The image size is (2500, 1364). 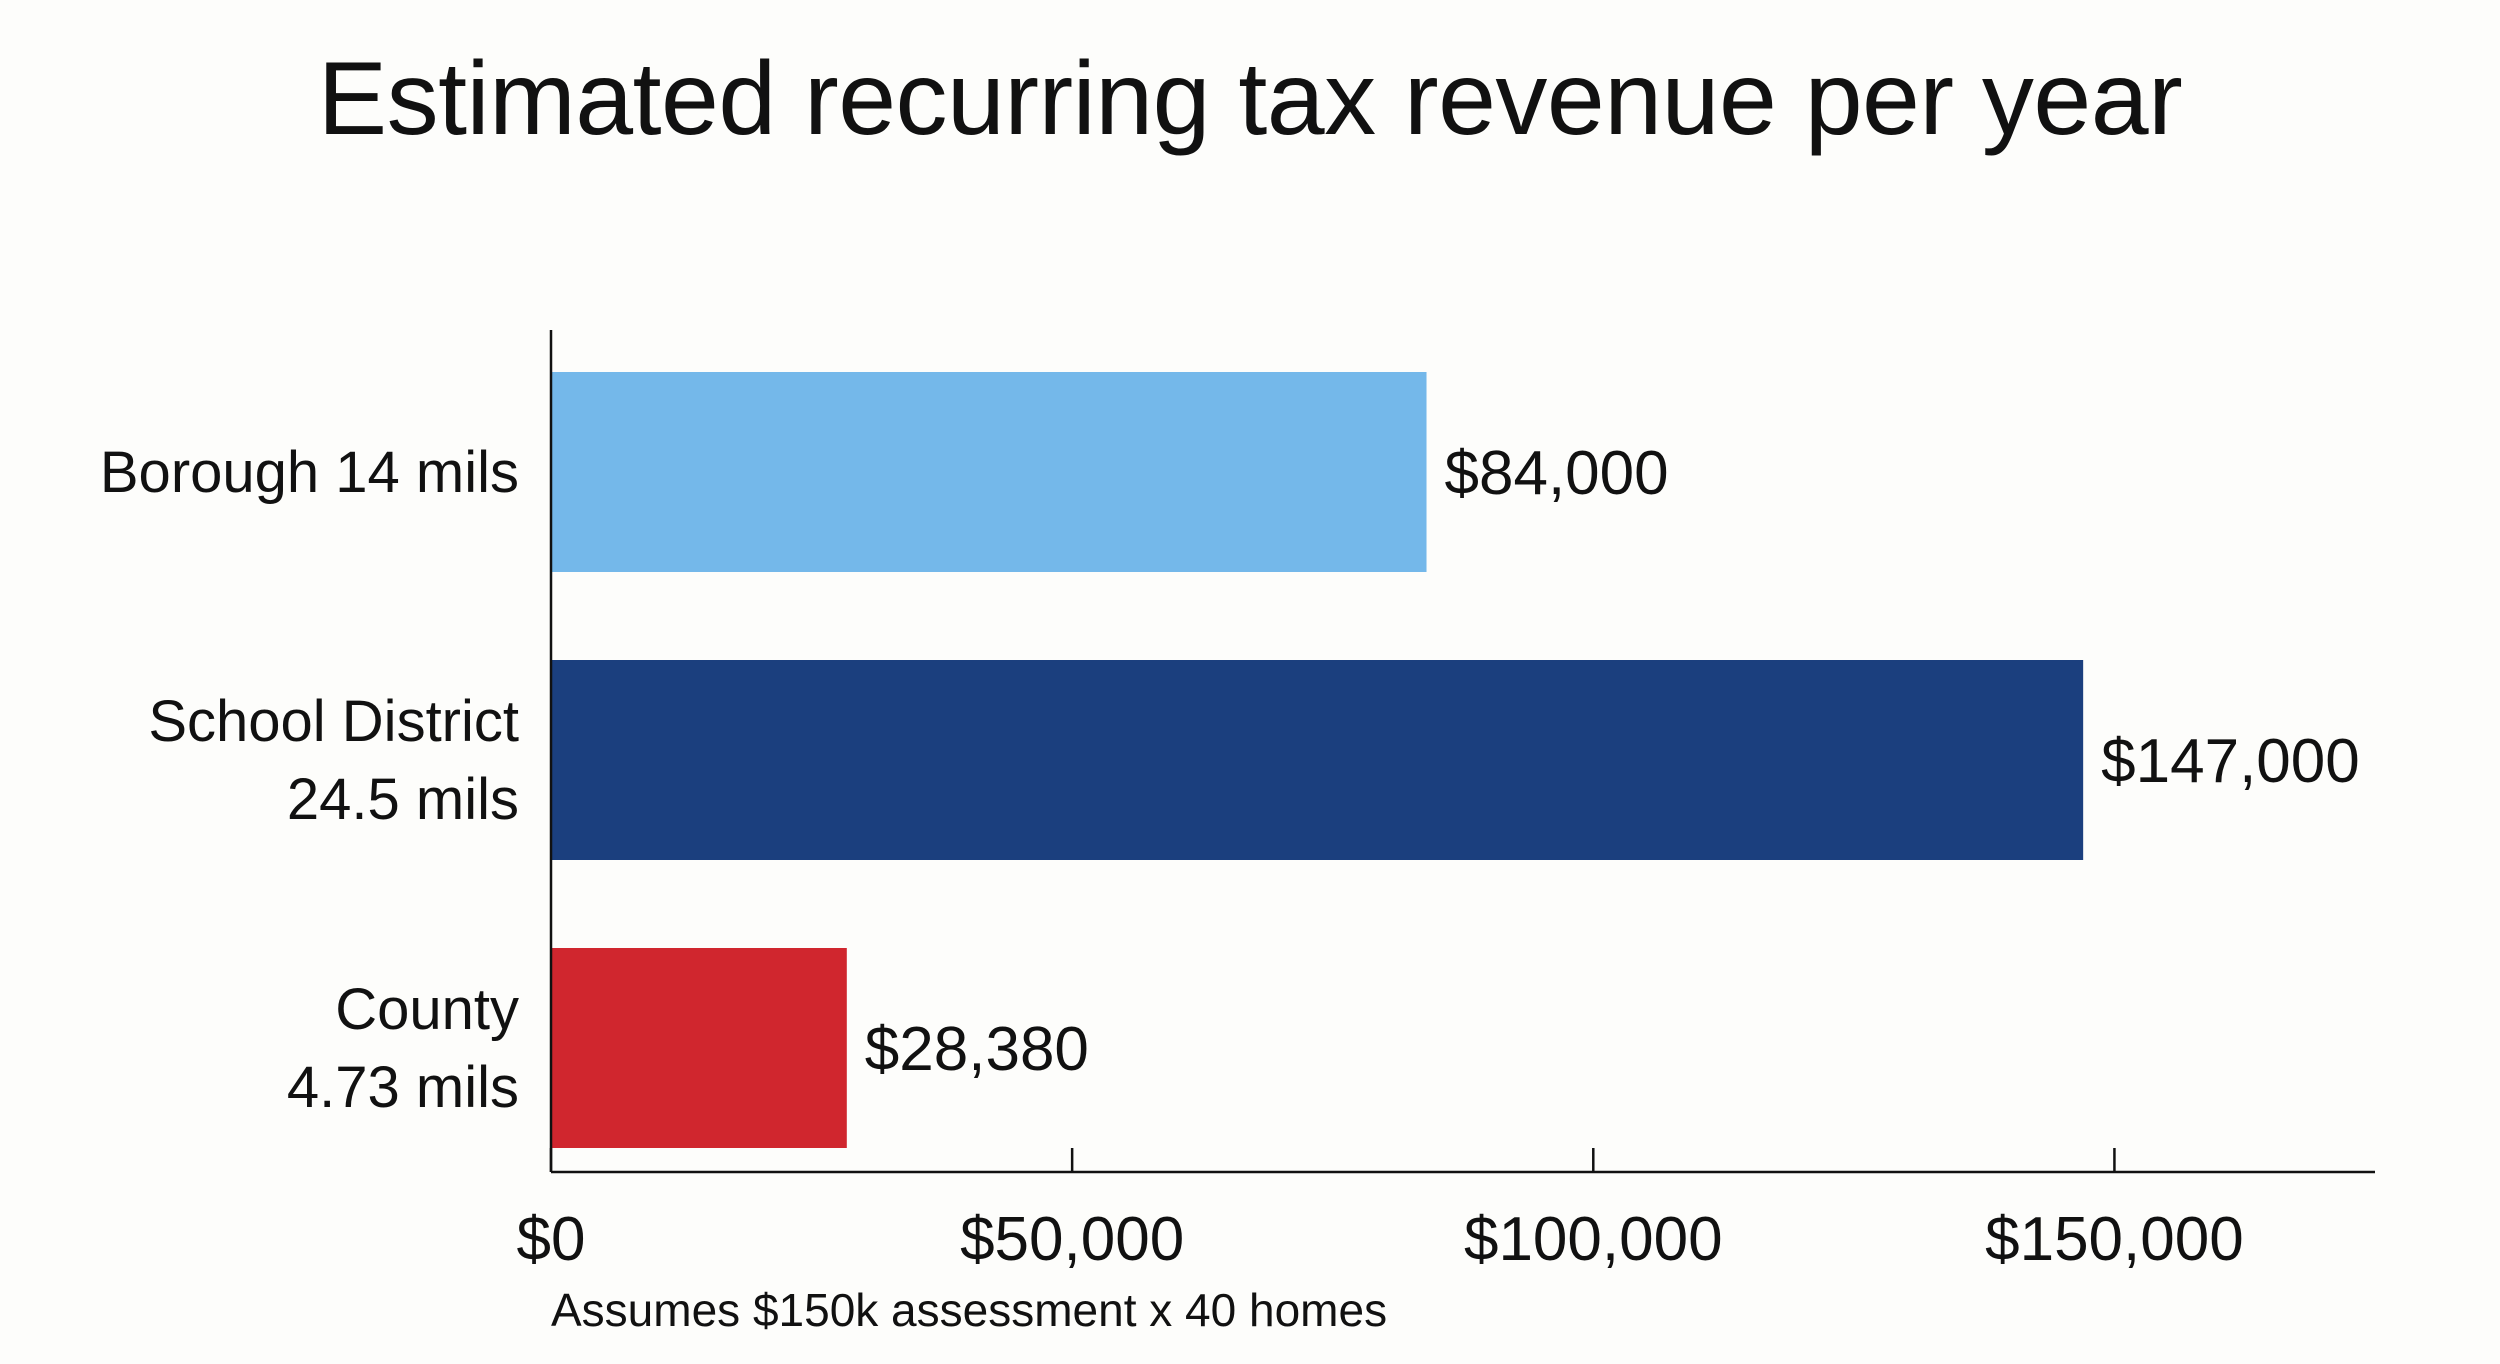 I want to click on x-tick-label-1: $50,000, so click(x=1072, y=1239).